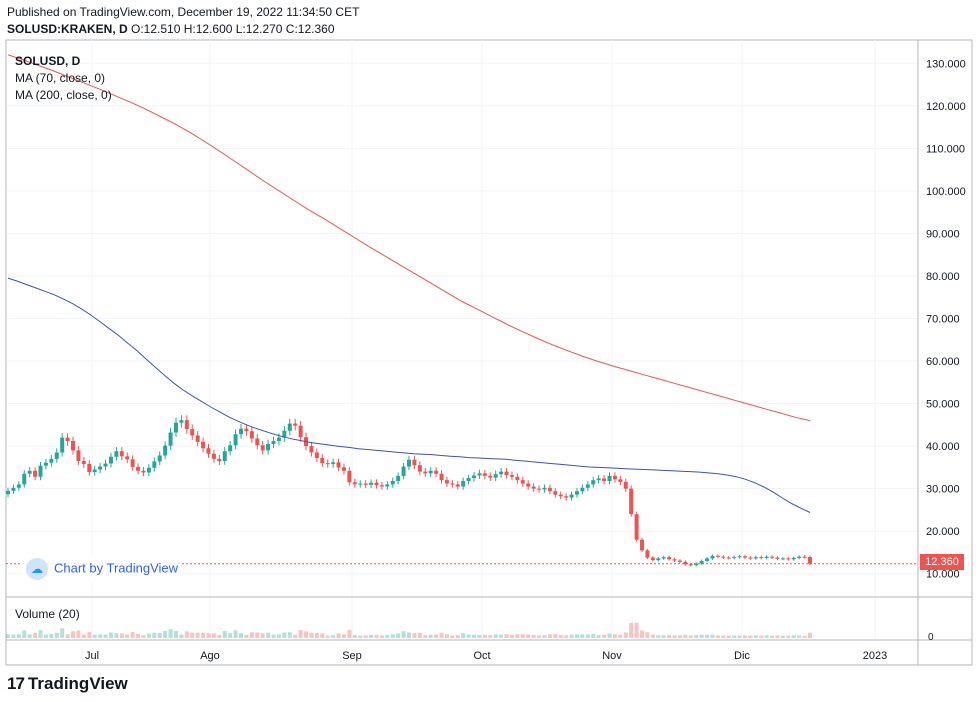 This screenshot has width=978, height=702. I want to click on tradingview-brand: 17 TradingView, so click(67, 684).